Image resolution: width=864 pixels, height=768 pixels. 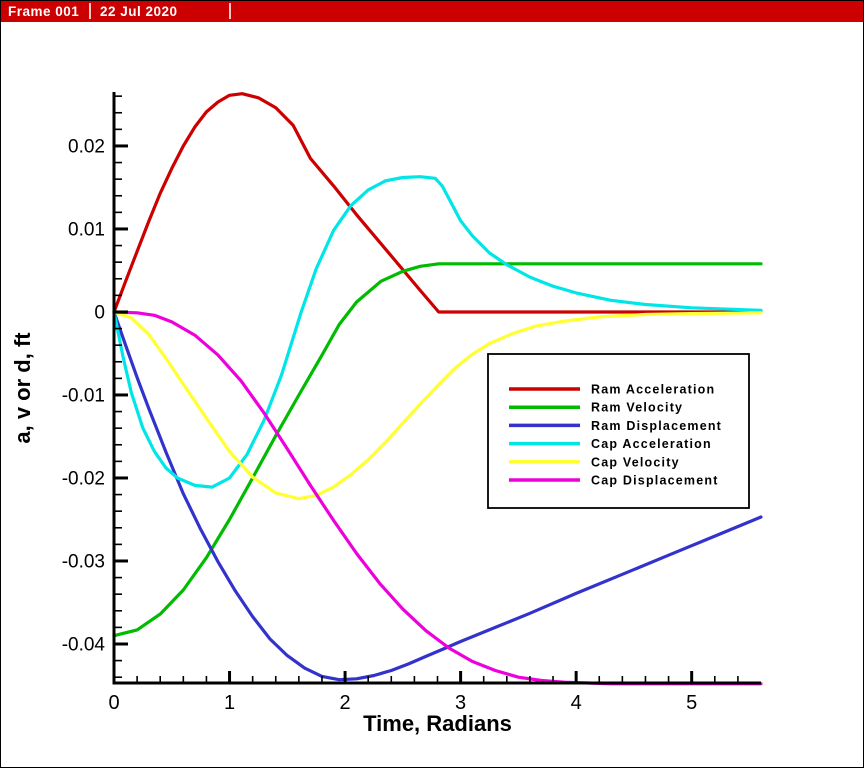 I want to click on x-tick-label: 0, so click(x=113, y=703).